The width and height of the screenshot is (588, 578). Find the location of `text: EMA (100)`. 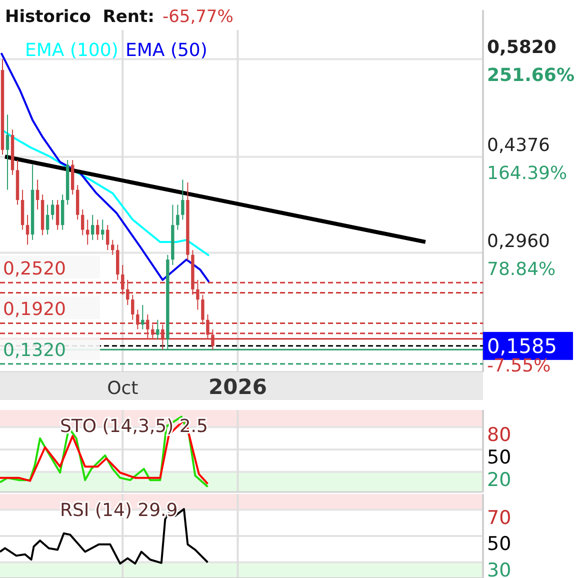

text: EMA (100) is located at coordinates (71, 50).